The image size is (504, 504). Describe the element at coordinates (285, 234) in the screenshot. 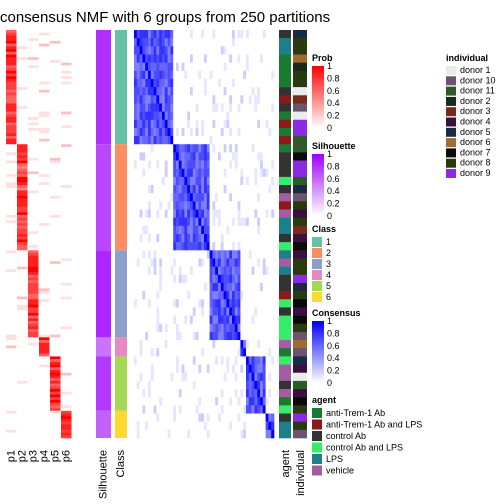

I see `agent-column` at that location.